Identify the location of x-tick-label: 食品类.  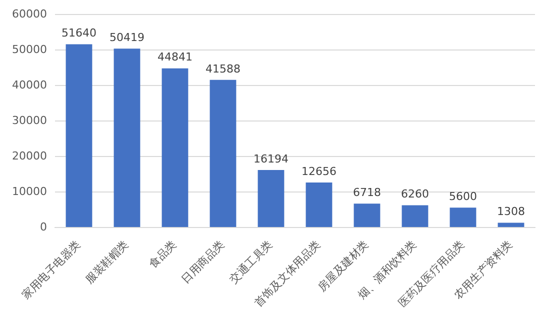
(163, 254).